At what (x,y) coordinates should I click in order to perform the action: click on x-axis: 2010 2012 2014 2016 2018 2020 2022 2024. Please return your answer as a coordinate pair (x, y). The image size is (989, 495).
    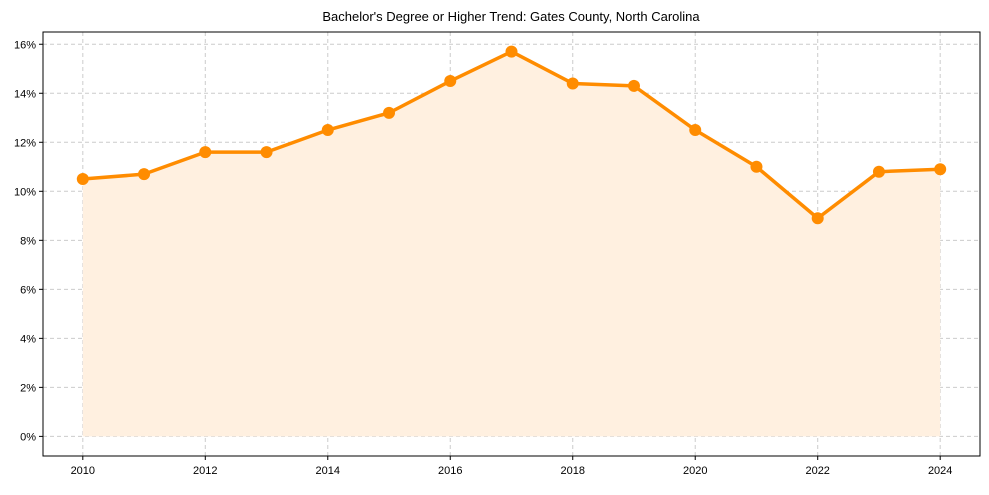
    Looking at the image, I should click on (511, 466).